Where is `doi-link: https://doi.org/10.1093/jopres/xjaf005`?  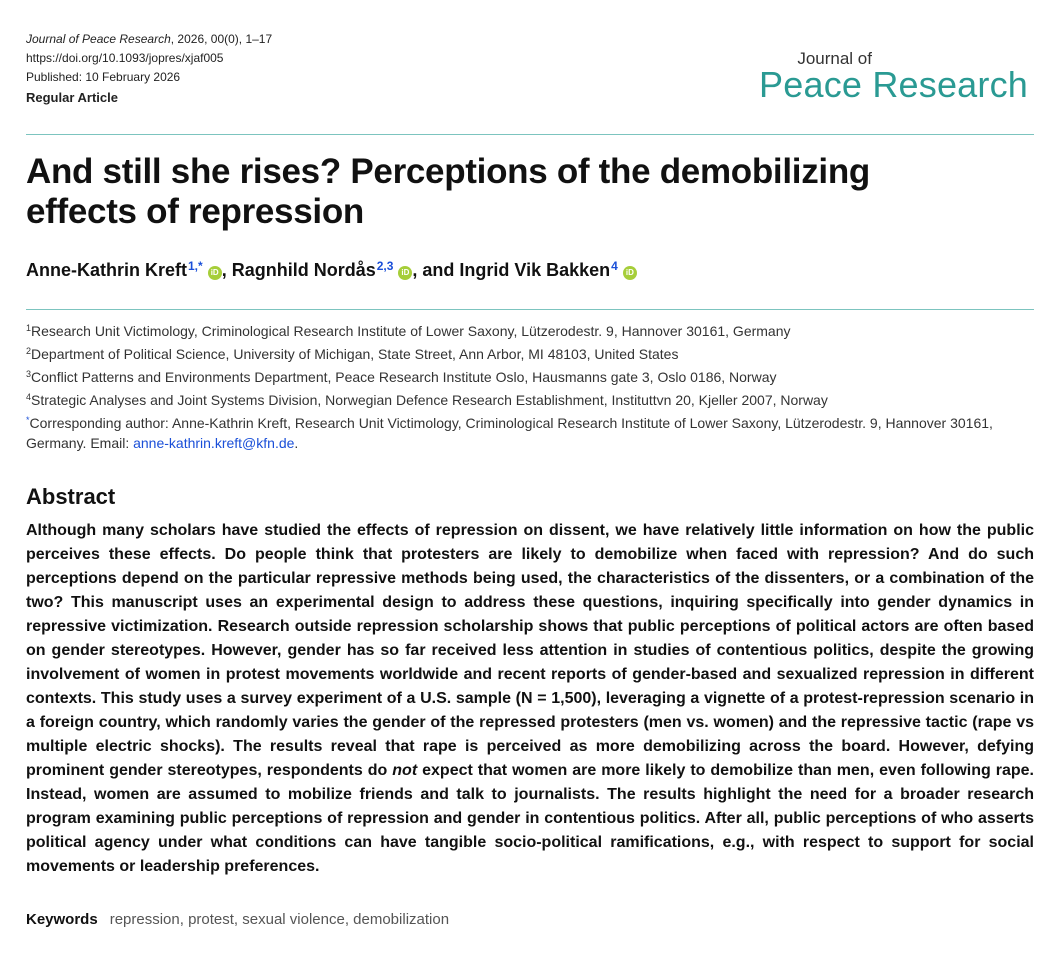 doi-link: https://doi.org/10.1093/jopres/xjaf005 is located at coordinates (125, 58).